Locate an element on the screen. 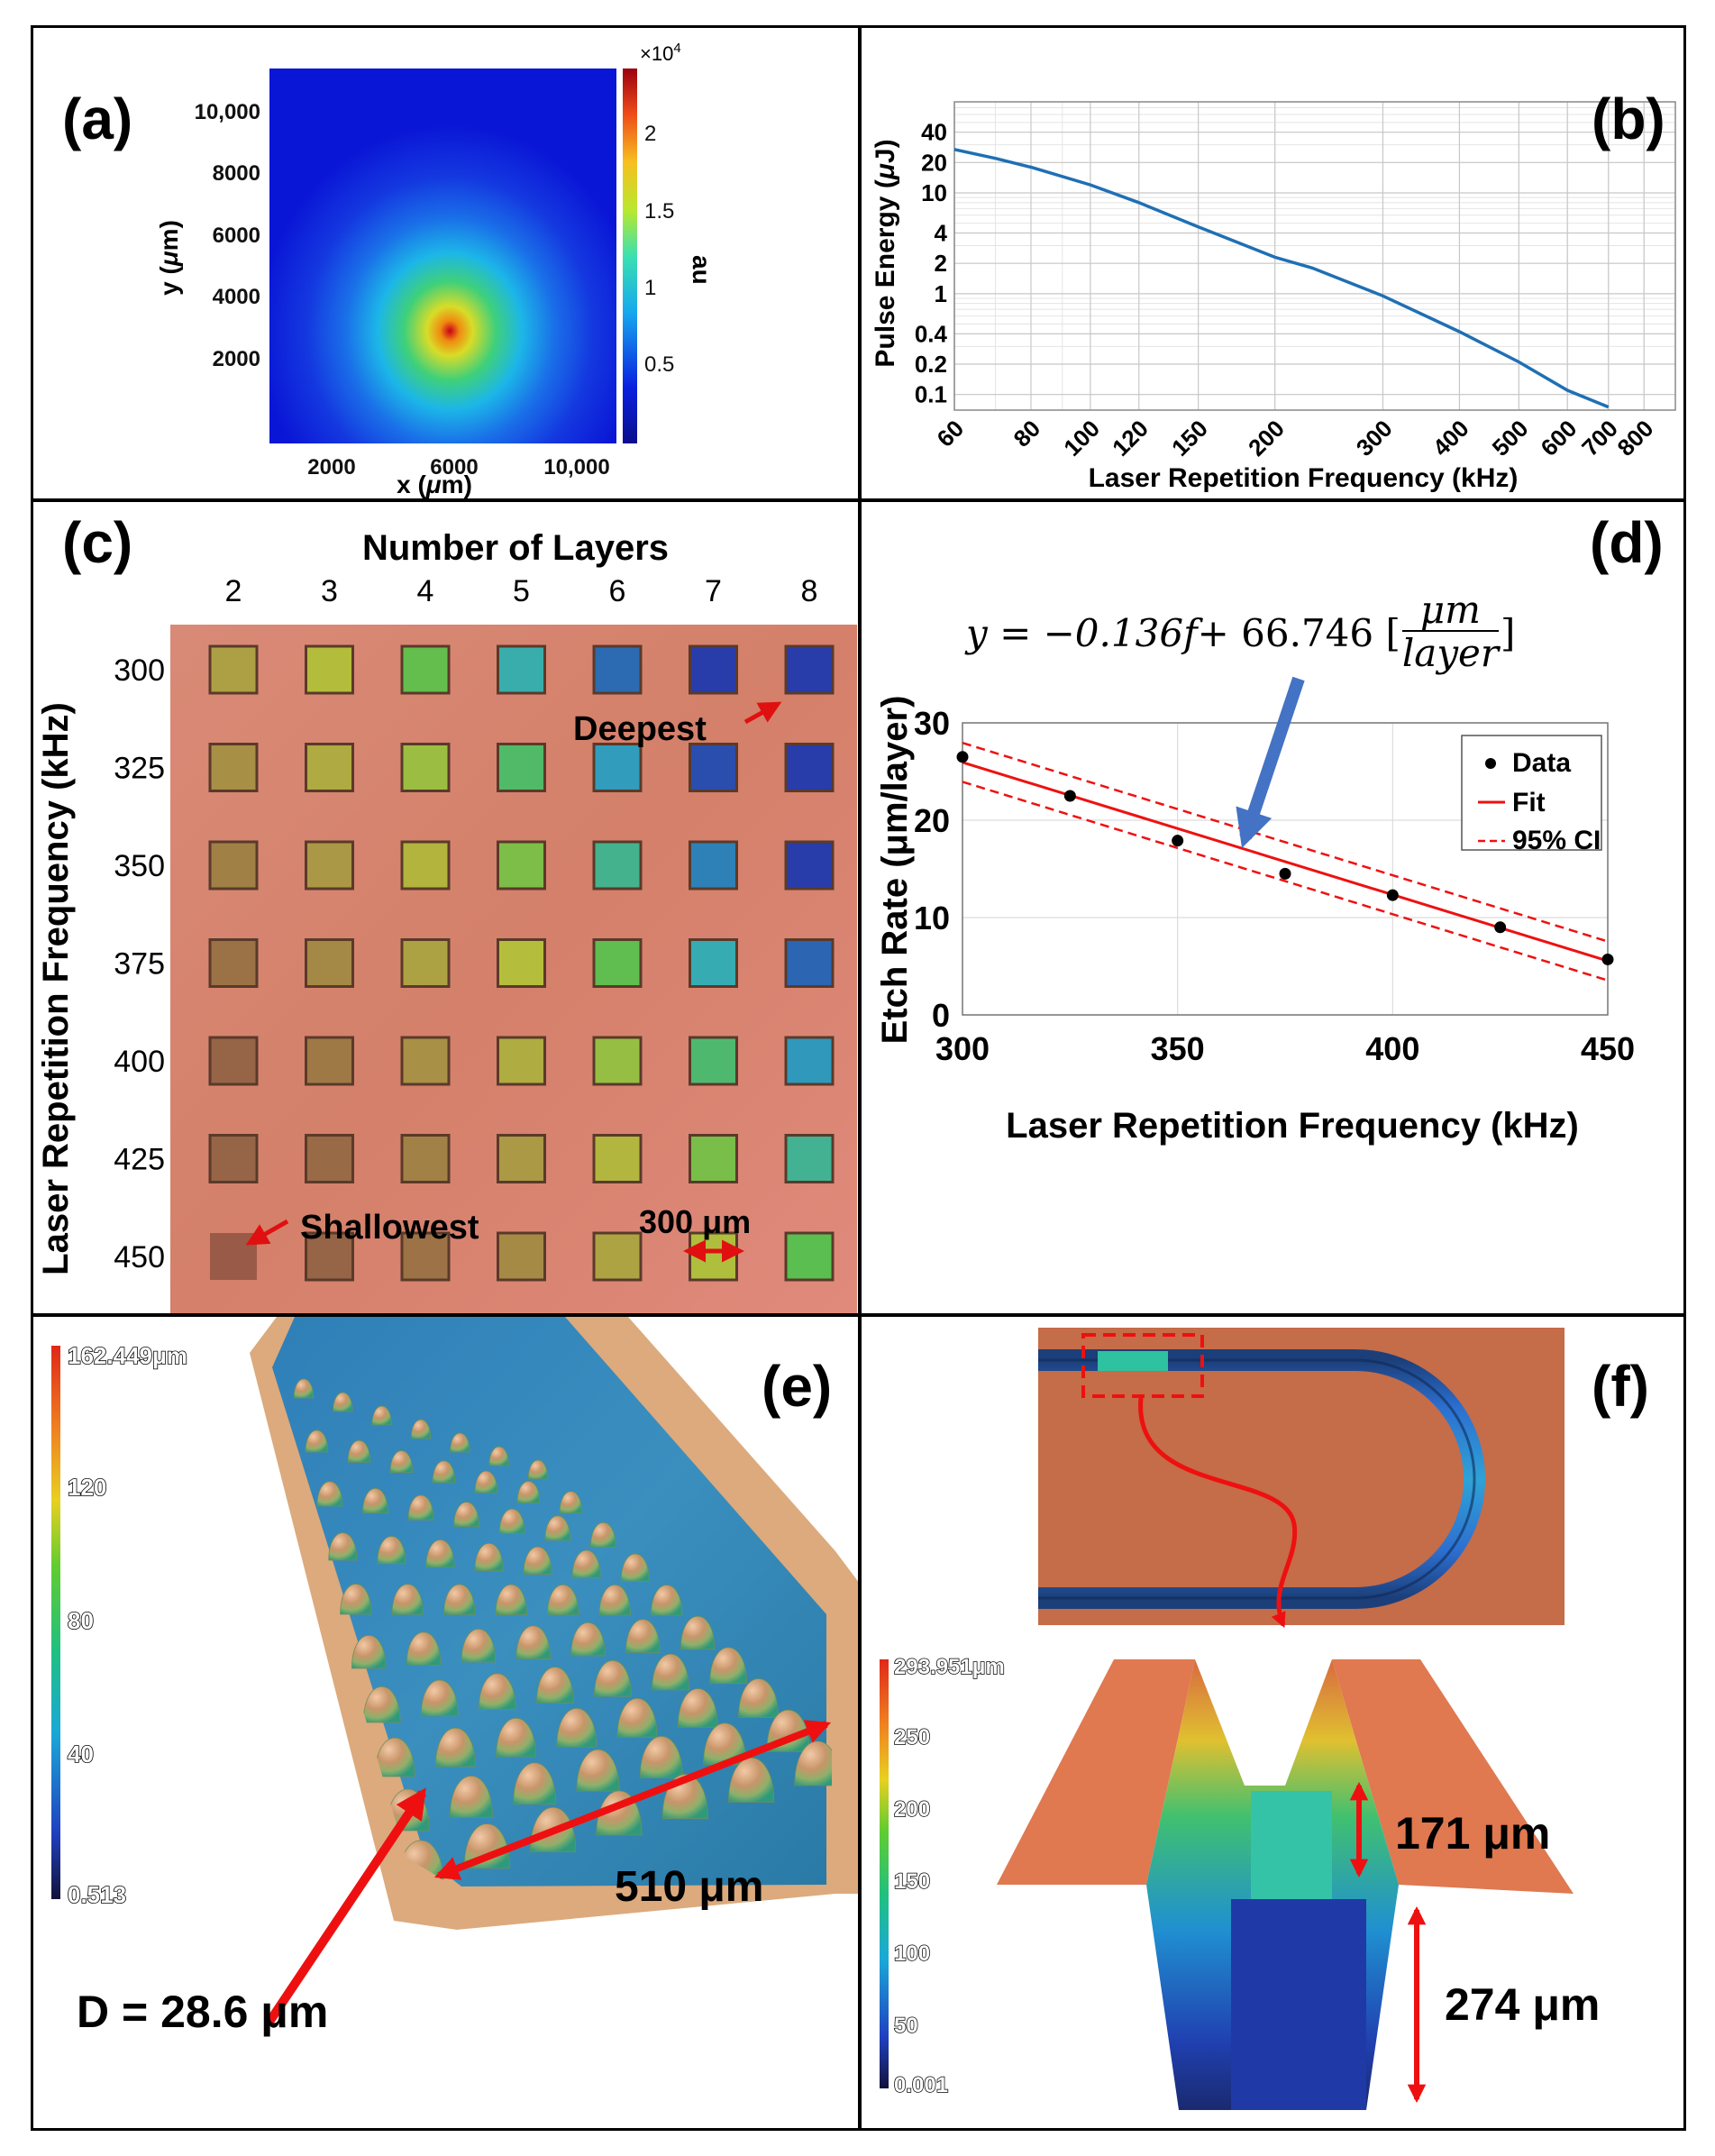 This screenshot has width=1715, height=2156. cbar-f-50: 50 is located at coordinates (906, 2026).